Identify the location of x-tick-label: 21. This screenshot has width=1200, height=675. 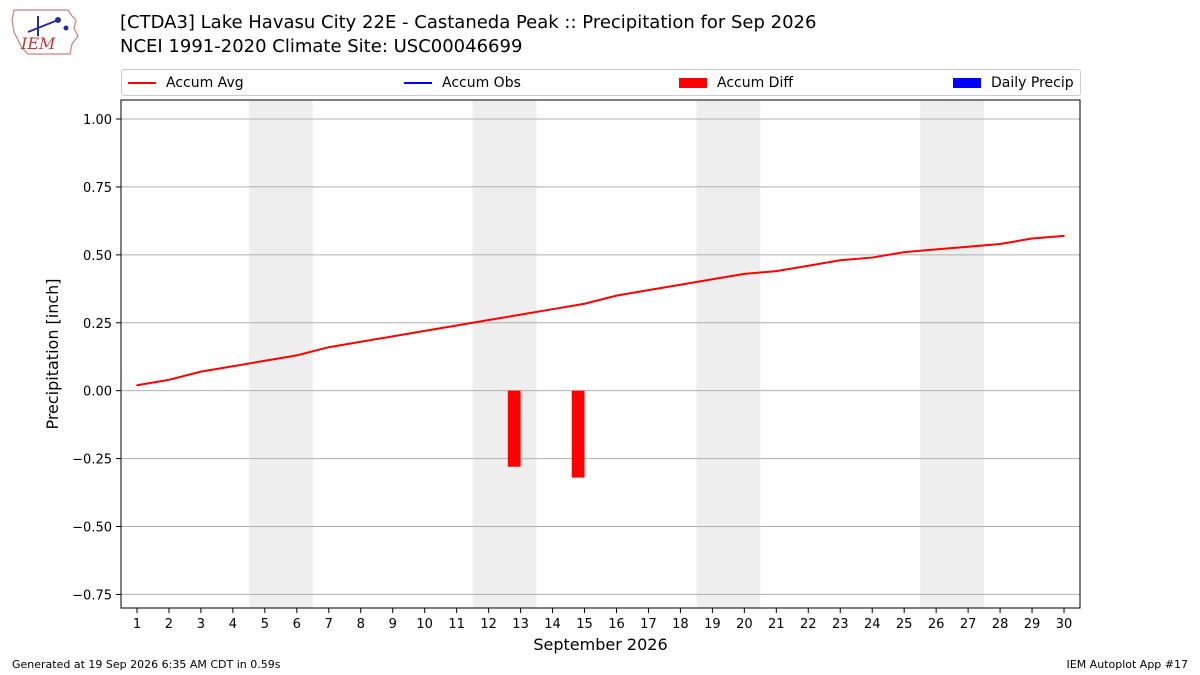
(776, 624).